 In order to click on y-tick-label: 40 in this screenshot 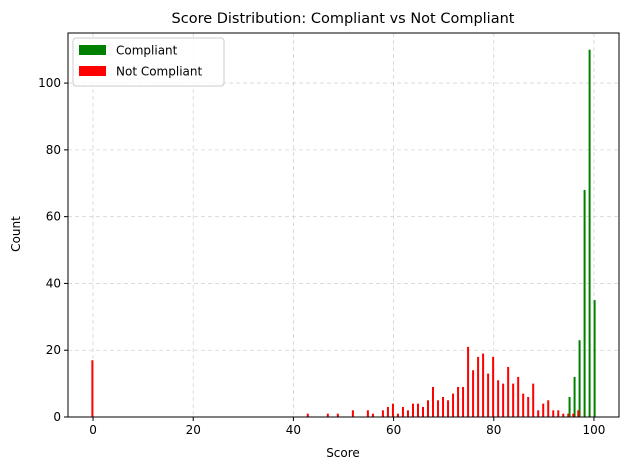, I will do `click(53, 283)`.